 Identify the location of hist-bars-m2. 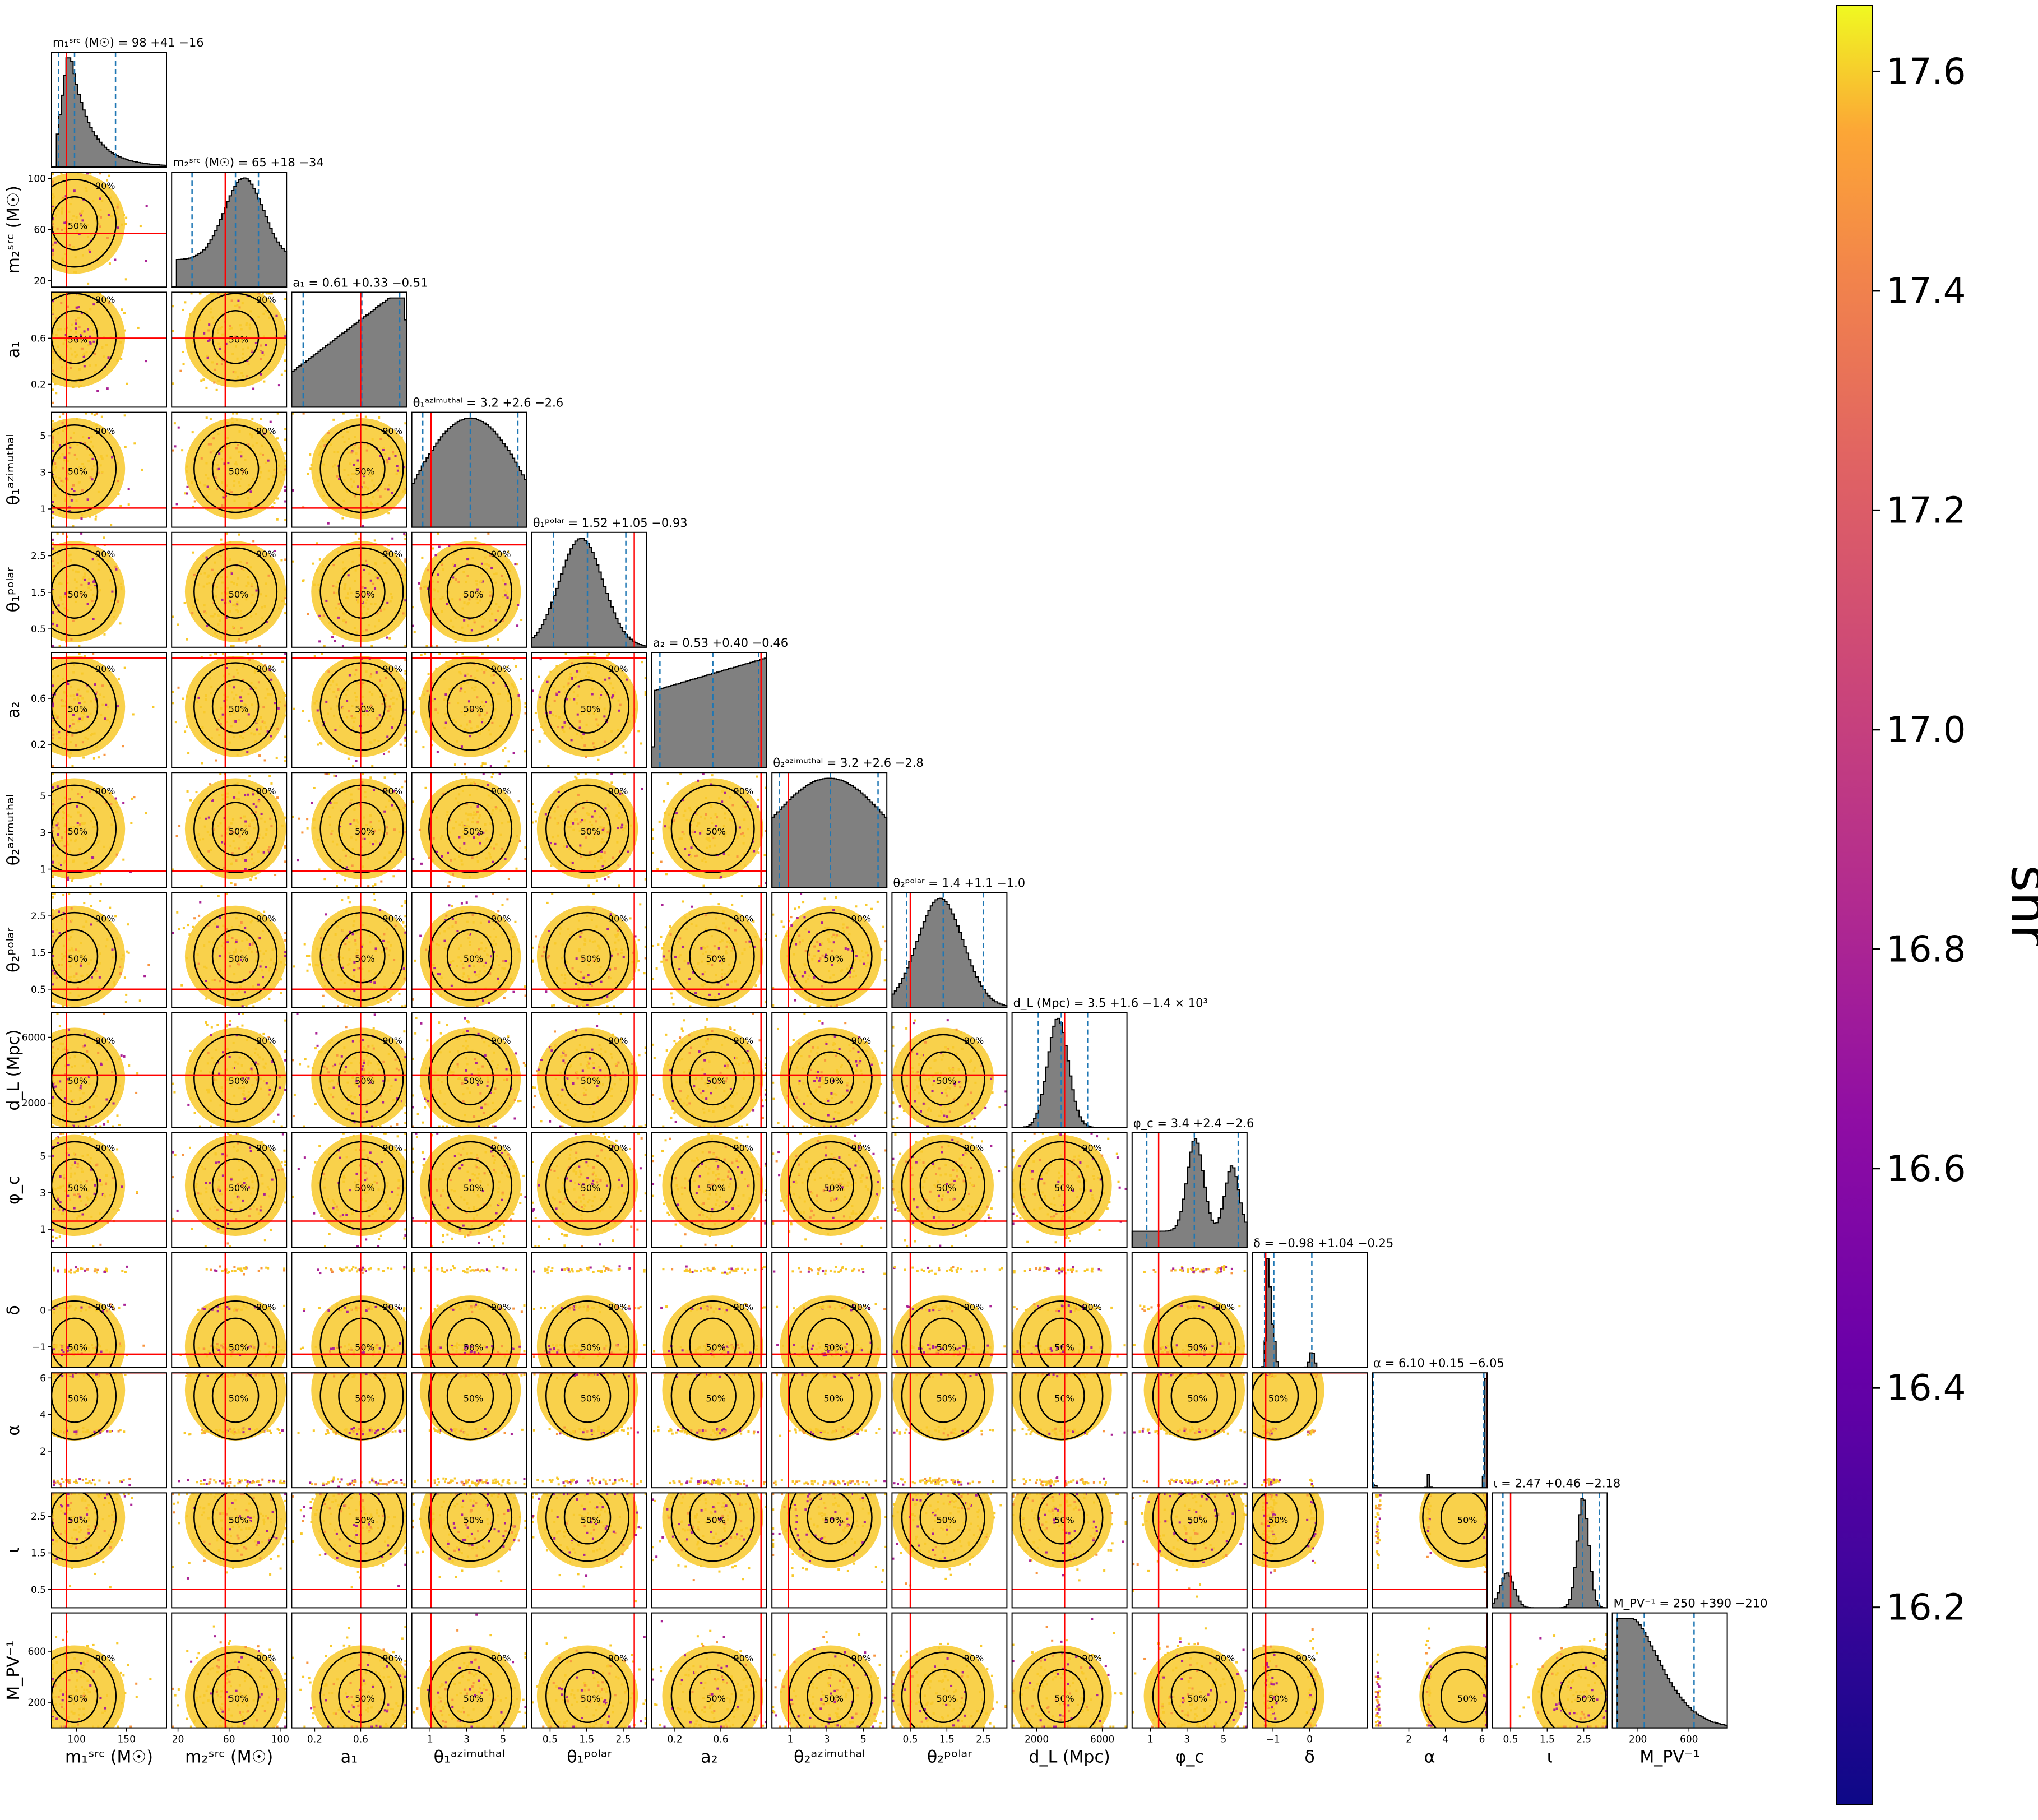
(229, 233).